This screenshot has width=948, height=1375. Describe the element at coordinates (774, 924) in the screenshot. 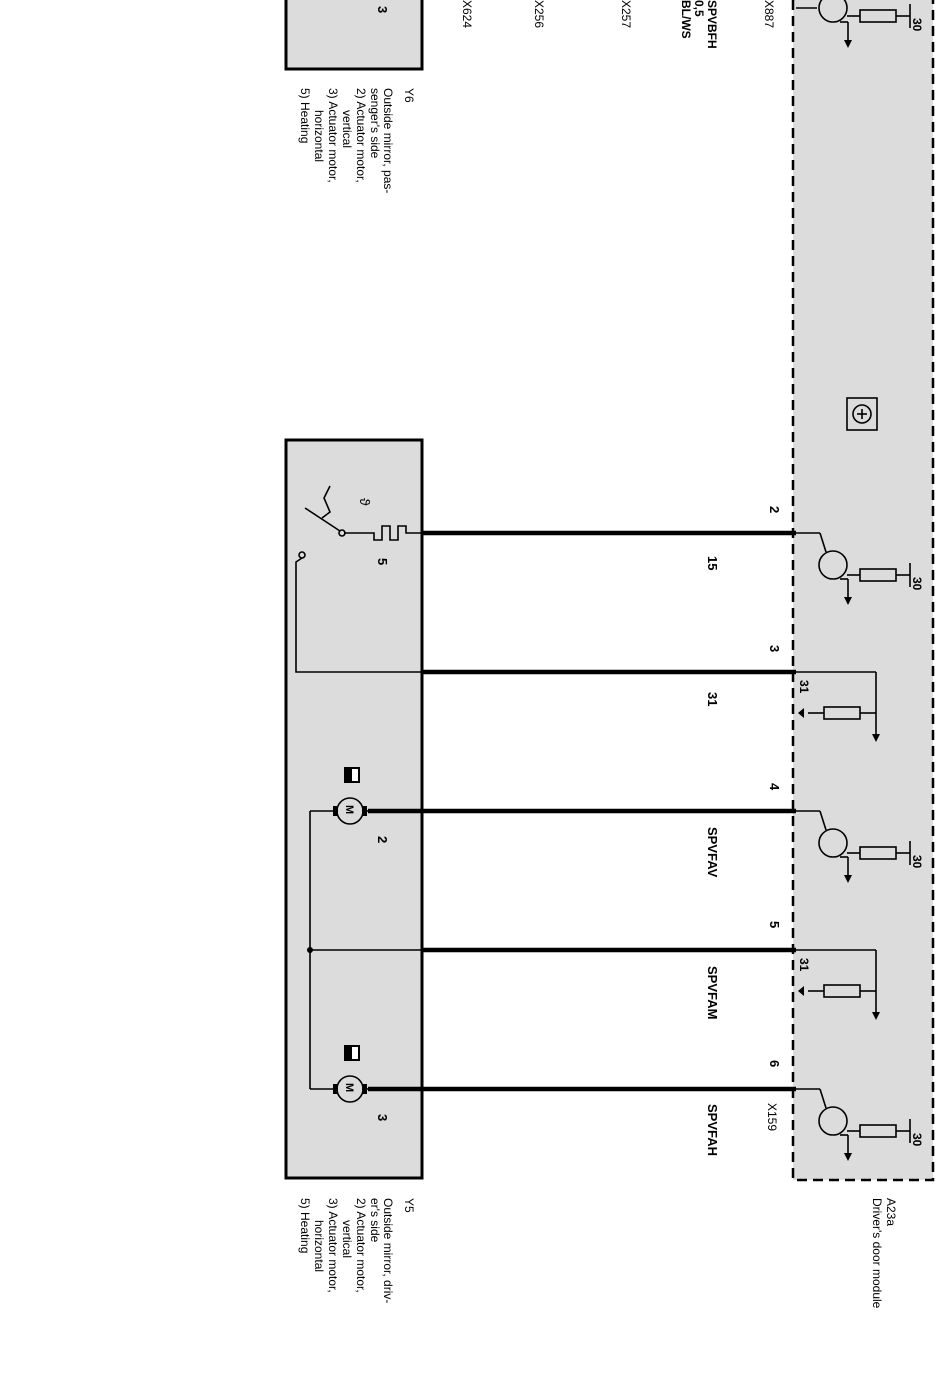

I see `module-pin-5: 5` at that location.